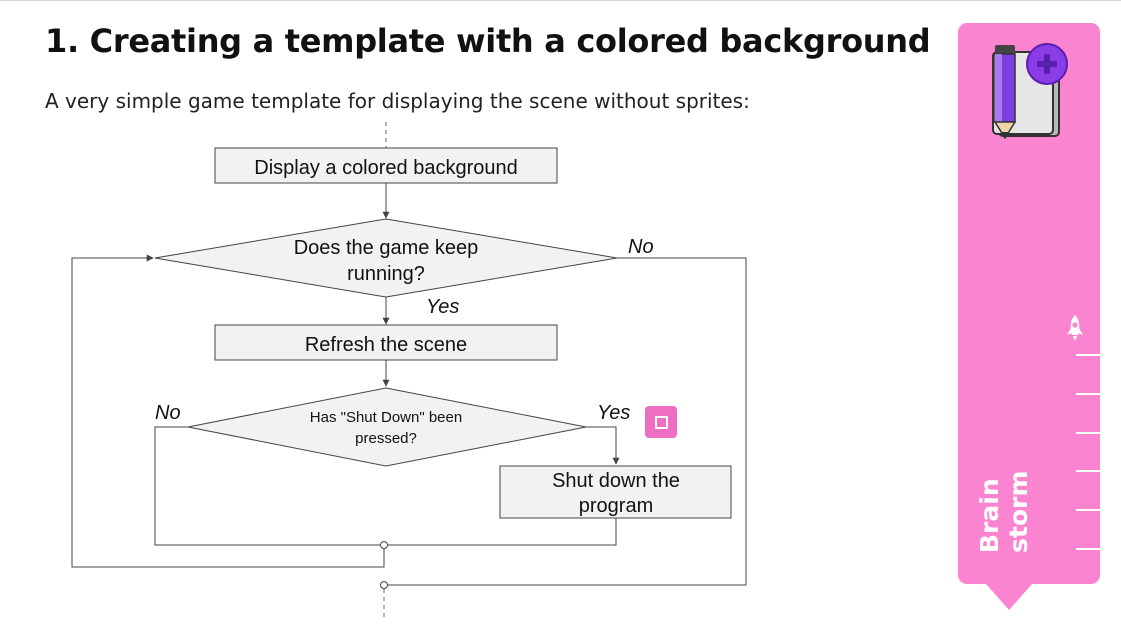 The width and height of the screenshot is (1121, 631). What do you see at coordinates (386, 274) in the screenshot?
I see `flow-decision-running-line2: running?` at bounding box center [386, 274].